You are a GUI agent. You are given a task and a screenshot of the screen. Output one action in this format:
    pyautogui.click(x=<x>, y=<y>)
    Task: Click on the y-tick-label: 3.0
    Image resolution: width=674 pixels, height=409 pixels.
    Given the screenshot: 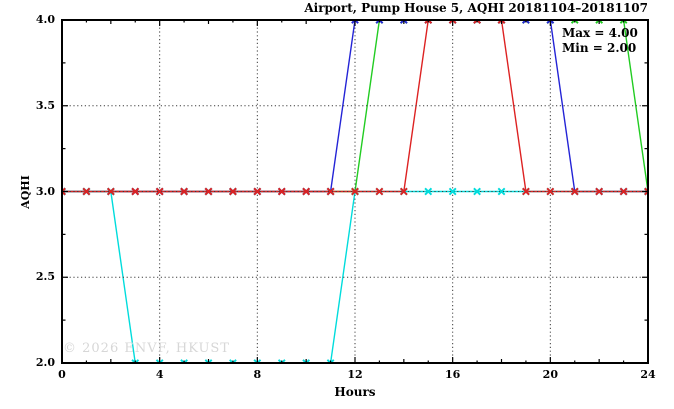 What is the action you would take?
    pyautogui.click(x=45, y=191)
    